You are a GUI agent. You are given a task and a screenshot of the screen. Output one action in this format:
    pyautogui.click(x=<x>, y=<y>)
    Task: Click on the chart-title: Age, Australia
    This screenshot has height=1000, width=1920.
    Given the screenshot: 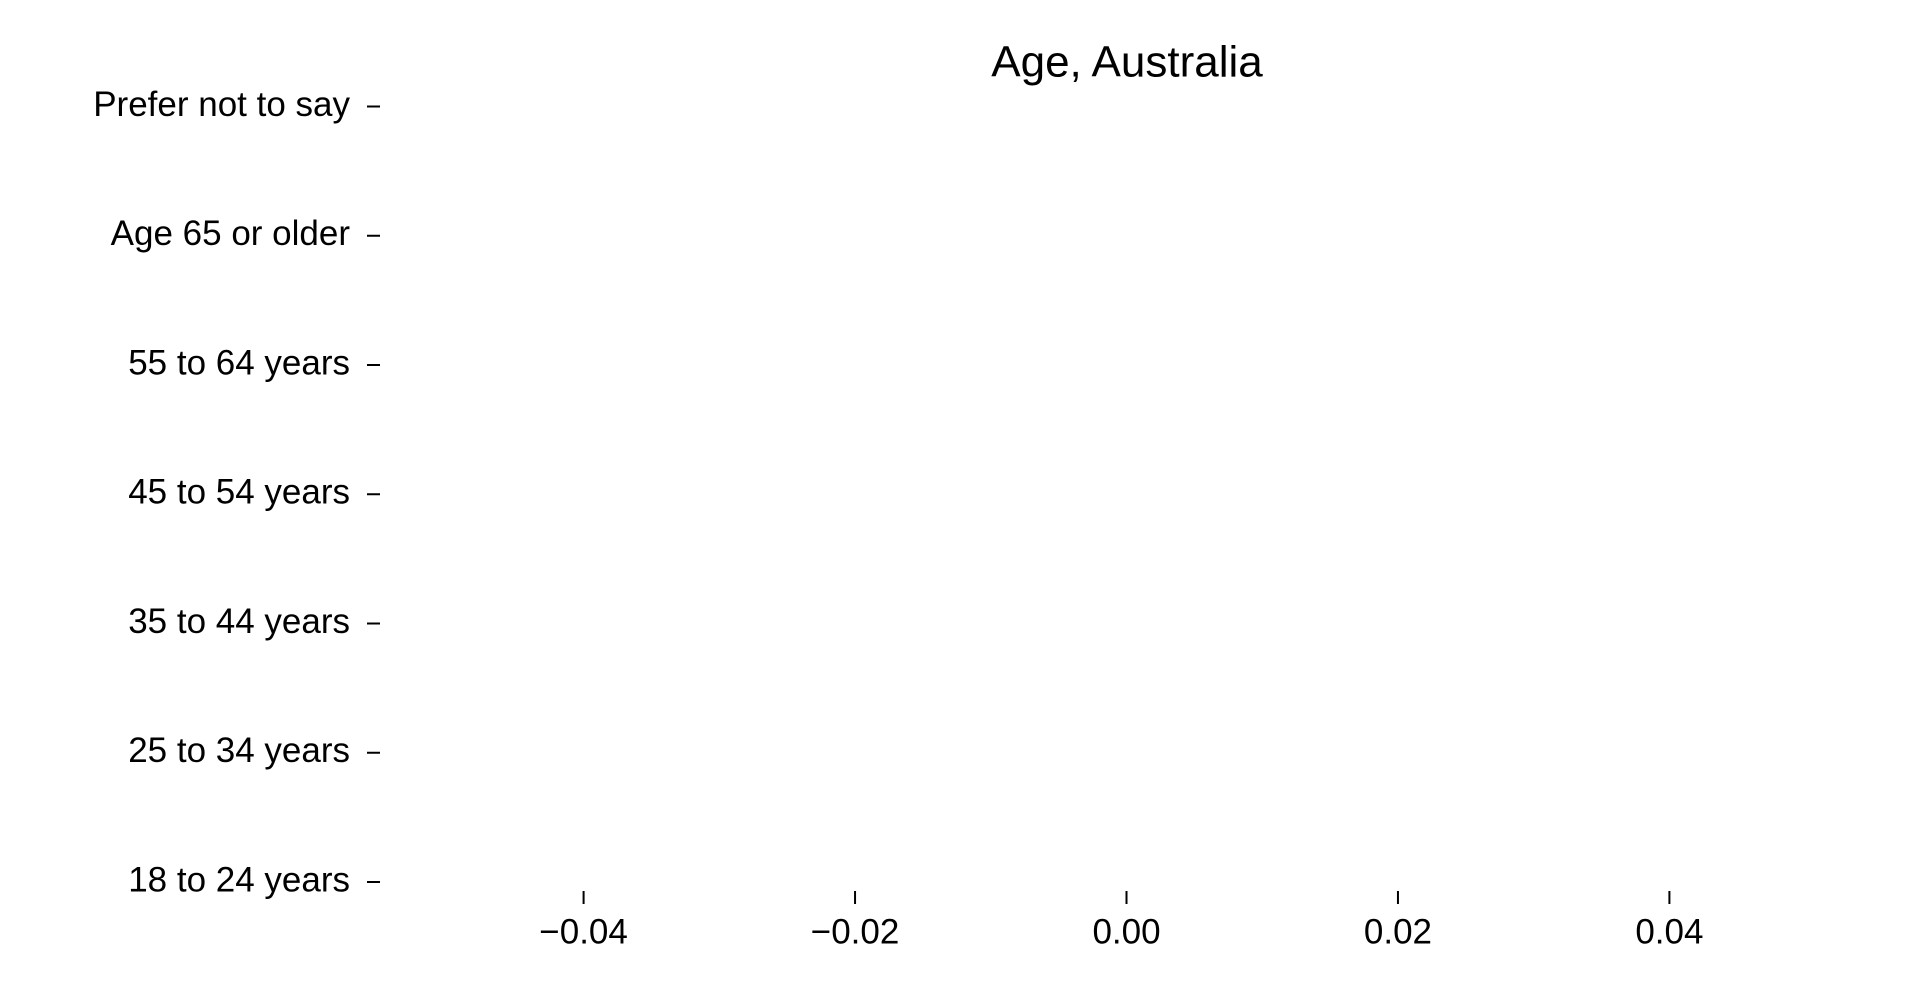 What is the action you would take?
    pyautogui.click(x=1127, y=62)
    